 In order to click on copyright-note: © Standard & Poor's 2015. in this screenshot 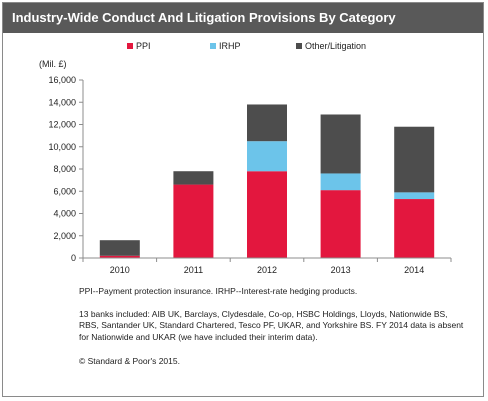, I will do `click(129, 361)`.